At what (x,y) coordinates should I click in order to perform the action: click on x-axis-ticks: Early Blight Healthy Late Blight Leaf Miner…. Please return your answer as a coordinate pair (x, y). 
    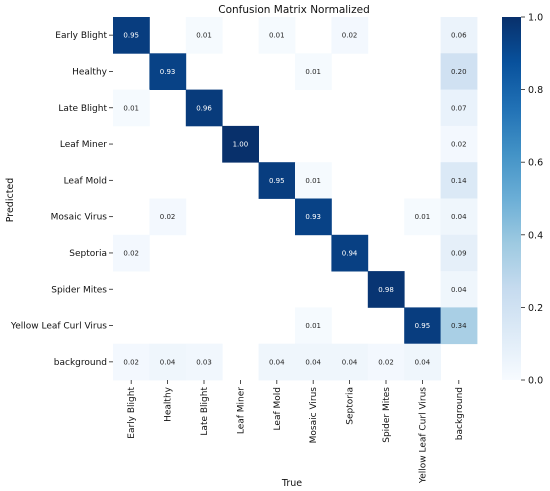
    Looking at the image, I should click on (296, 432).